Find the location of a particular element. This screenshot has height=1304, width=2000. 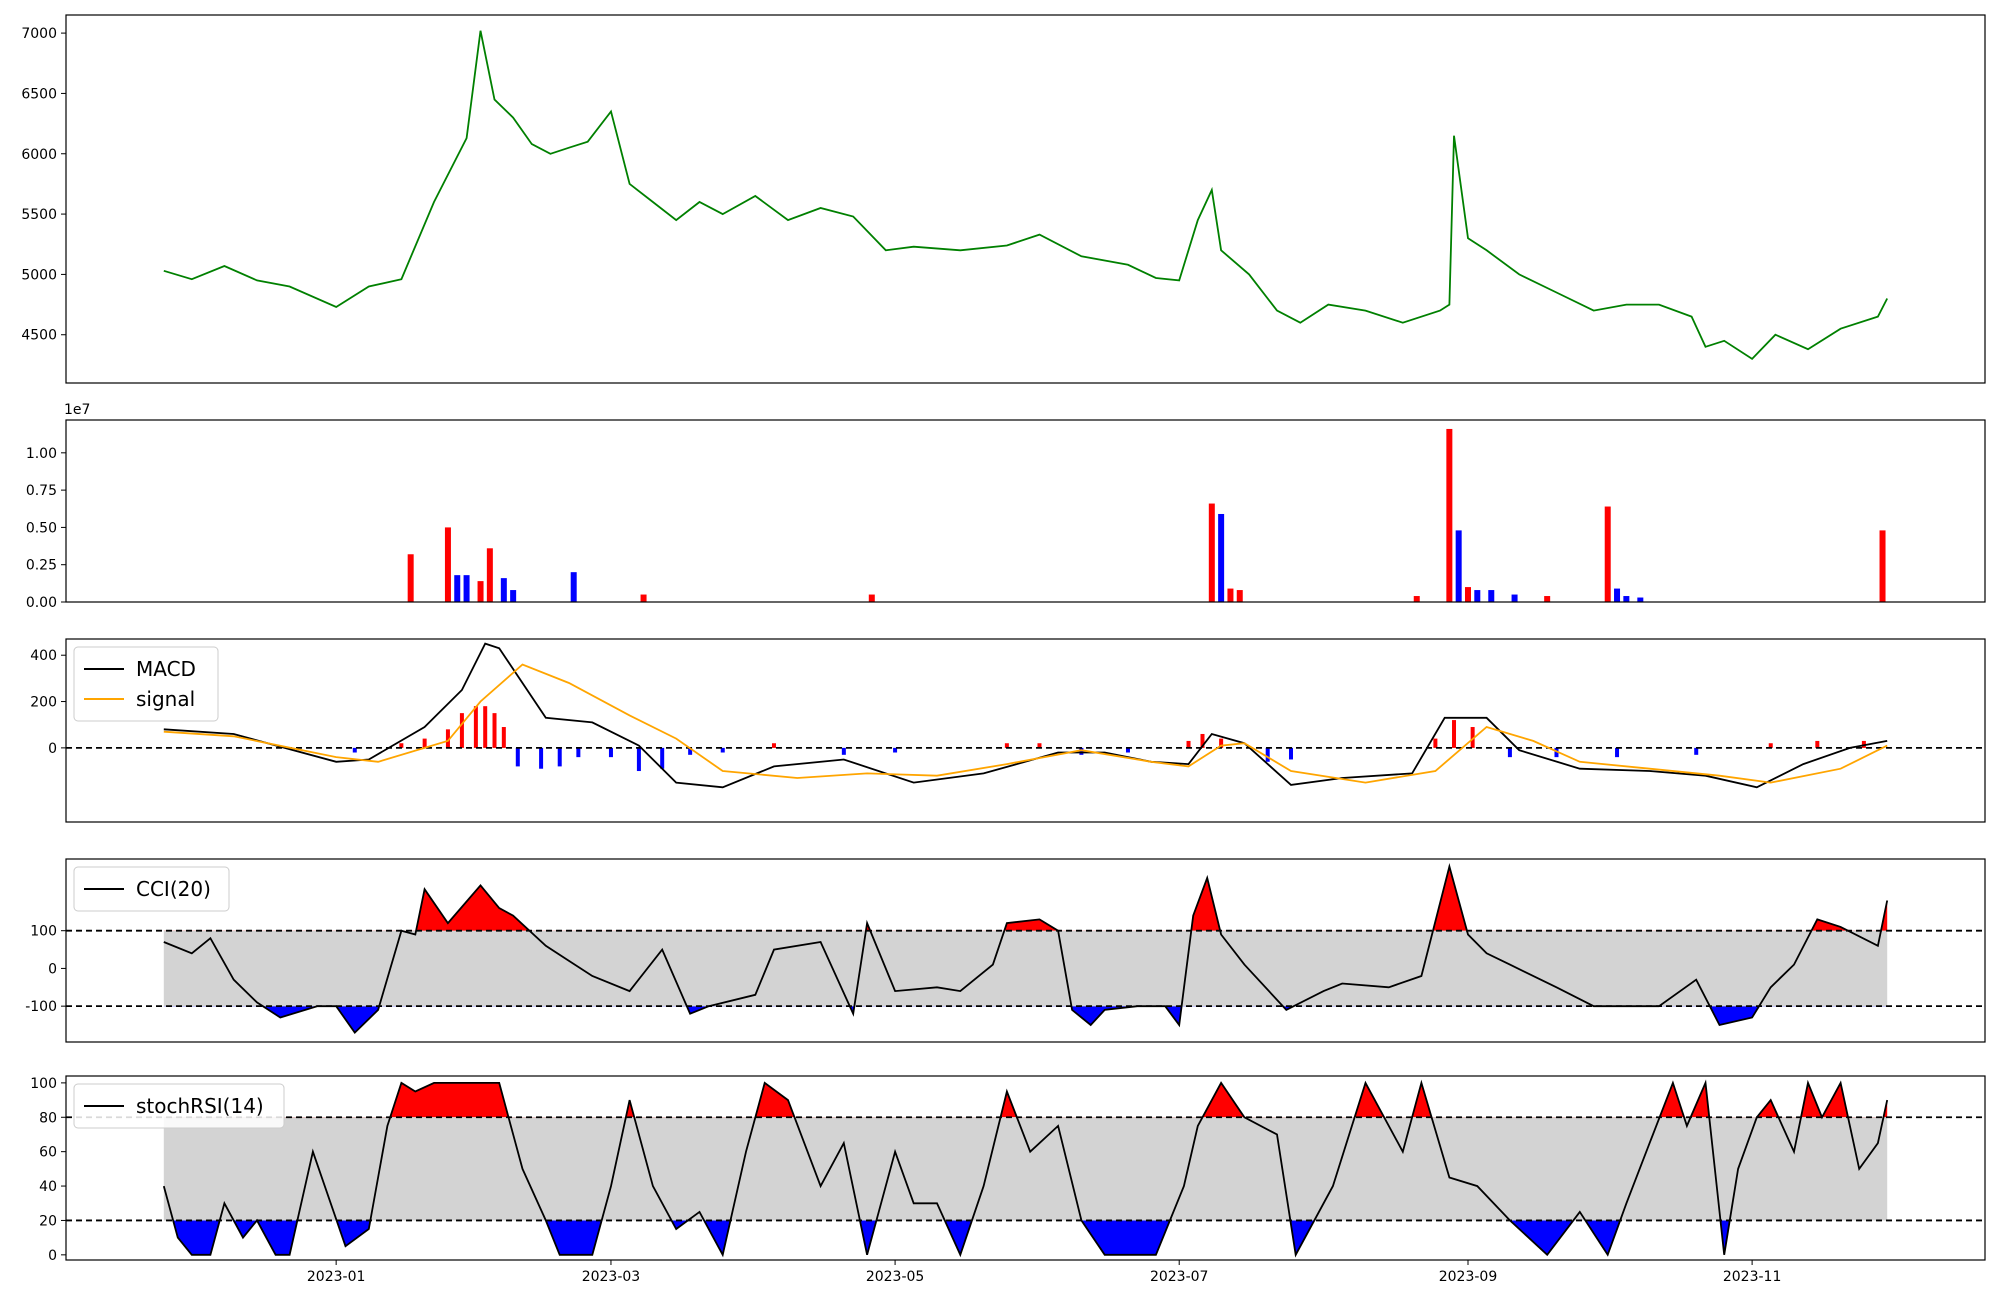

stochrsi-line is located at coordinates (1025, 1168).